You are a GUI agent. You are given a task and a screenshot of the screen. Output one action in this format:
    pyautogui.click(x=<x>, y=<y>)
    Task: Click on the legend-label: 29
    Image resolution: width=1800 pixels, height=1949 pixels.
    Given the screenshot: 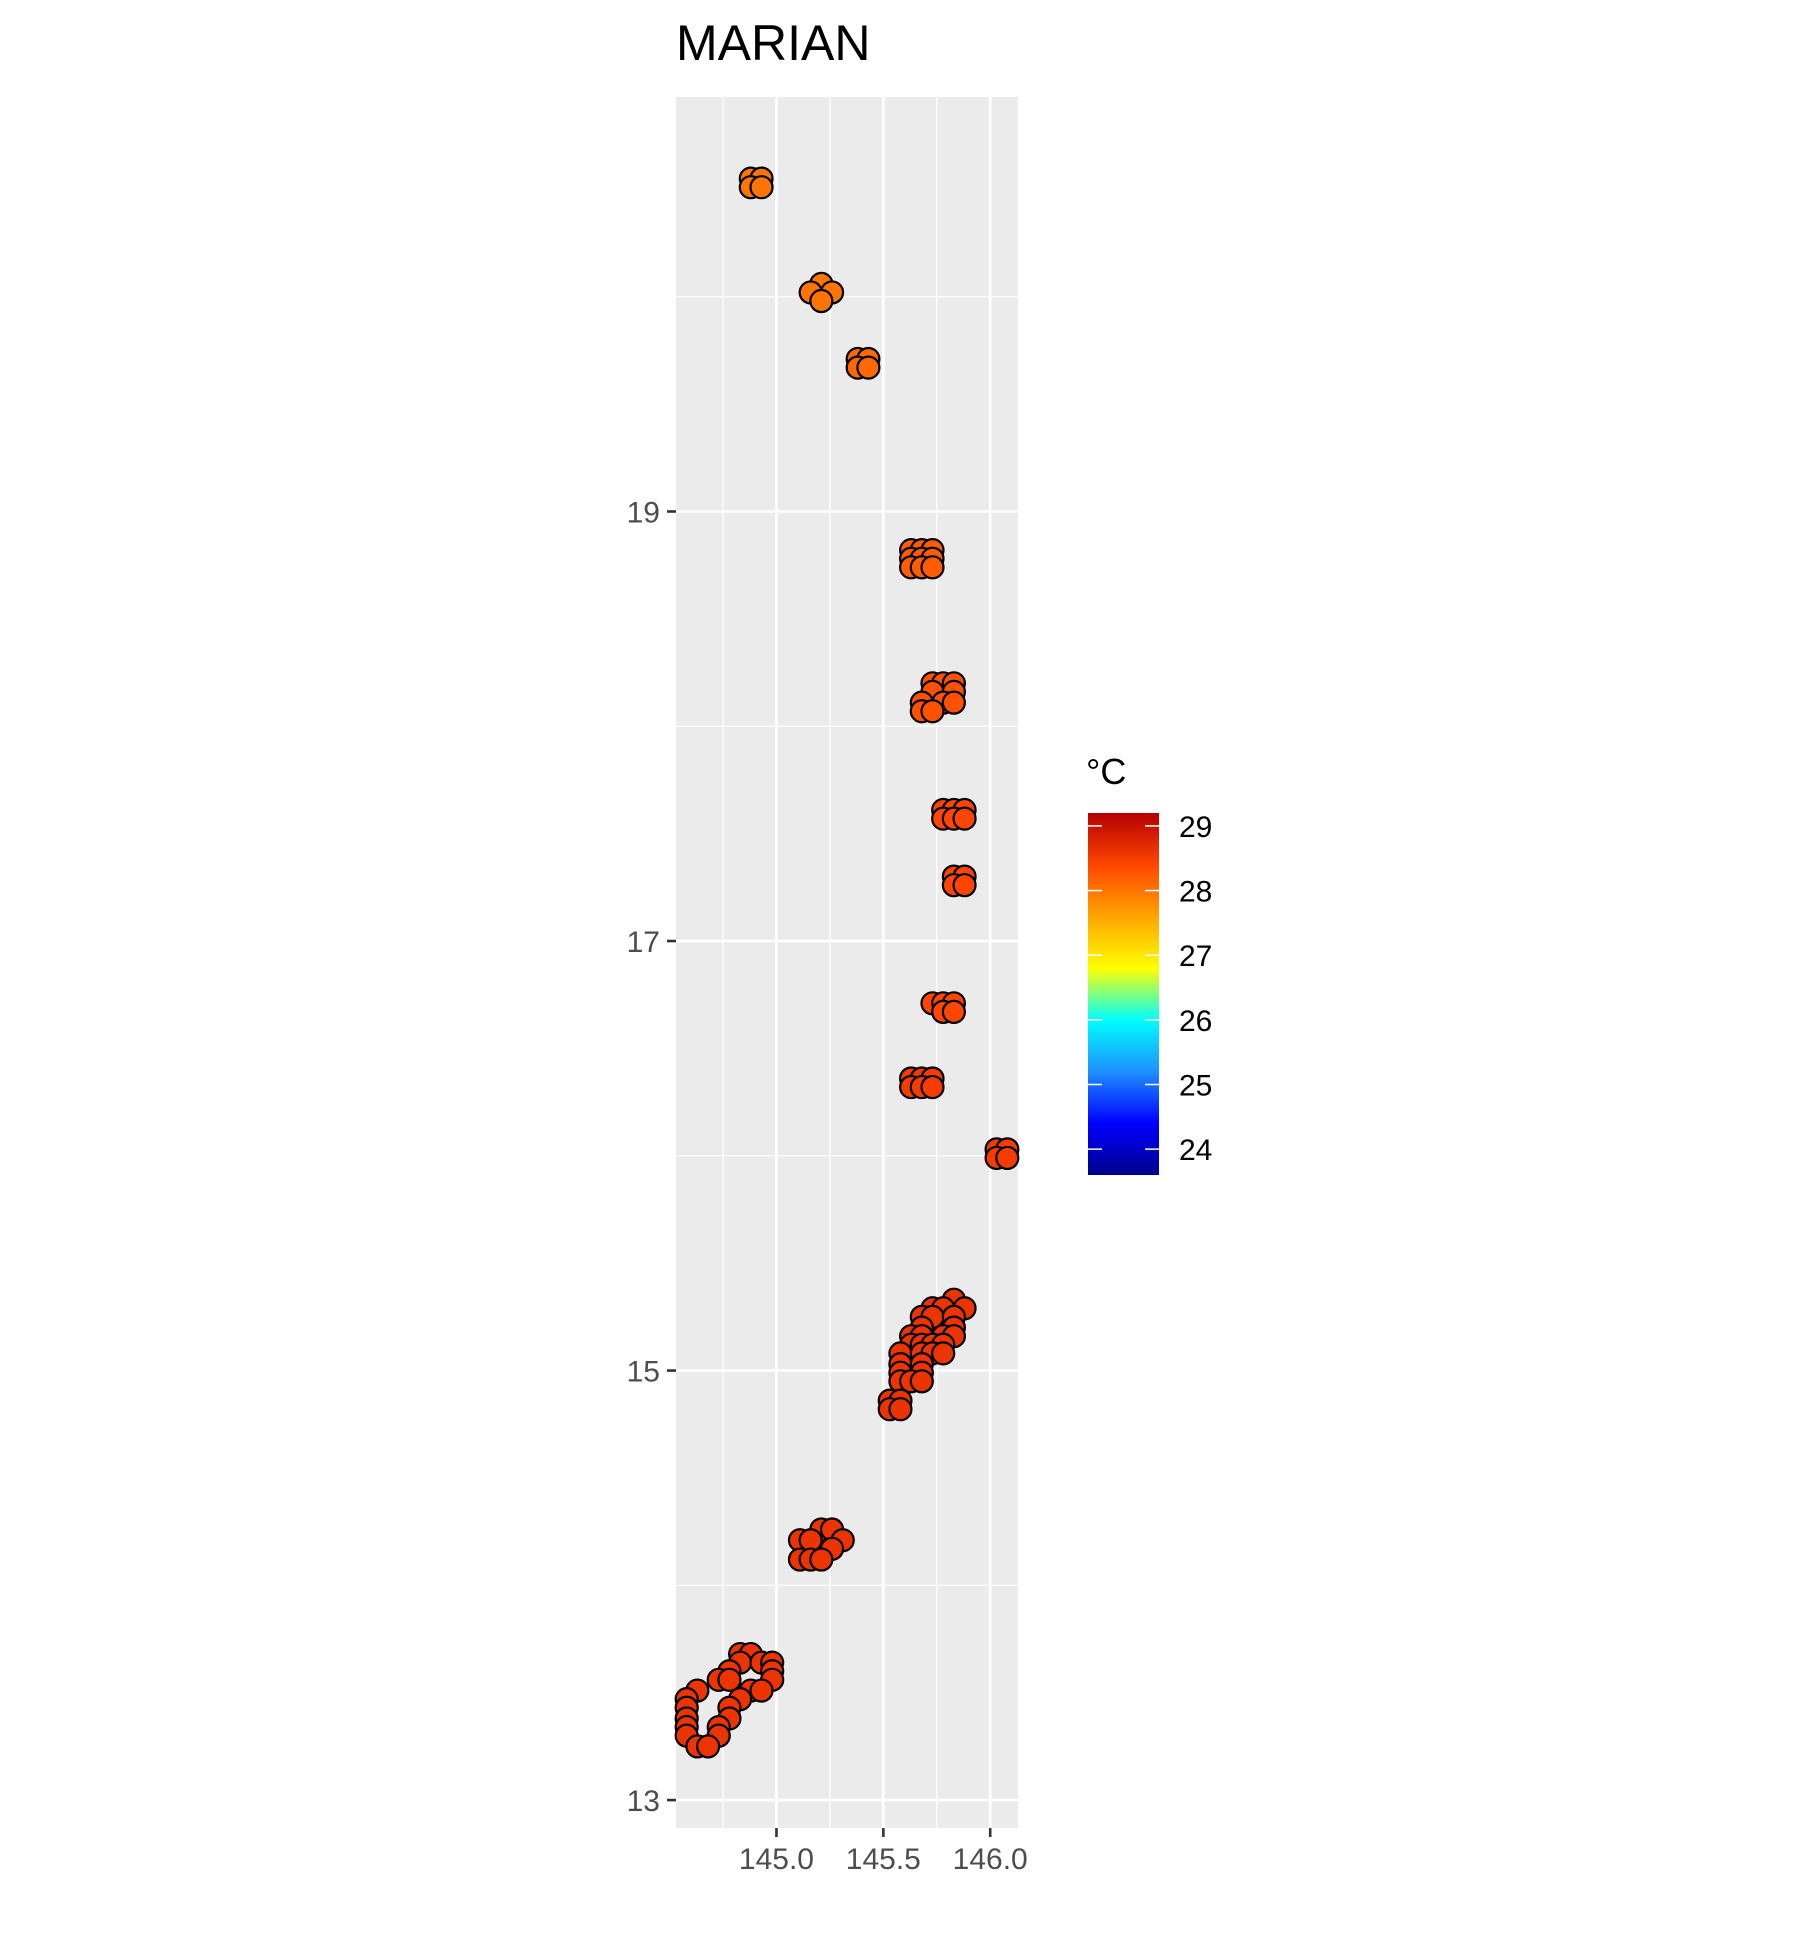 What is the action you would take?
    pyautogui.click(x=1195, y=827)
    